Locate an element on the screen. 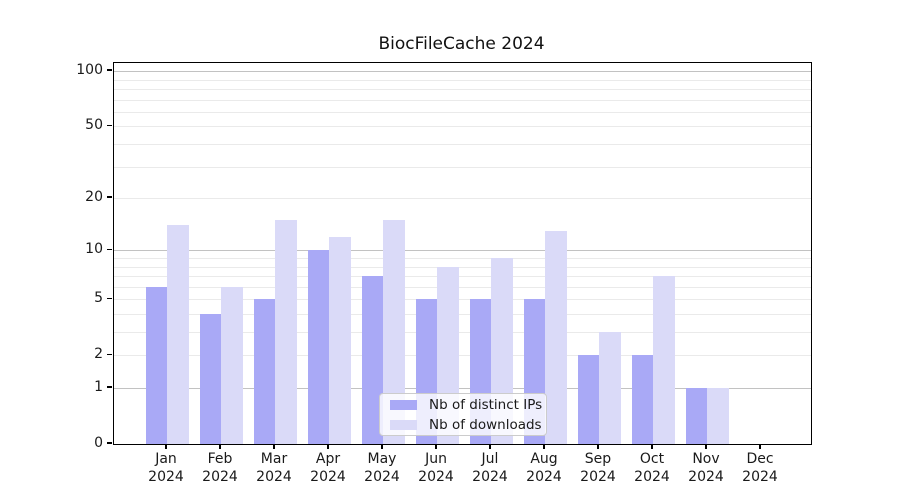 The height and width of the screenshot is (500, 900). y-tick-label: 0 is located at coordinates (98, 443).